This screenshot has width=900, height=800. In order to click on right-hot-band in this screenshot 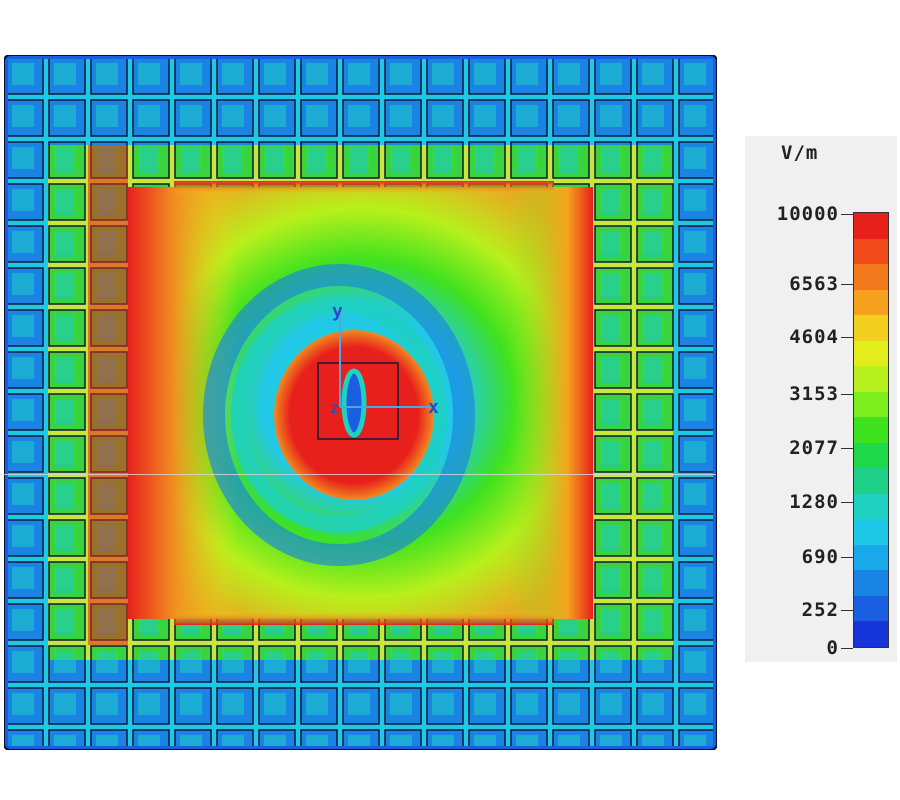, I will do `click(551, 403)`.